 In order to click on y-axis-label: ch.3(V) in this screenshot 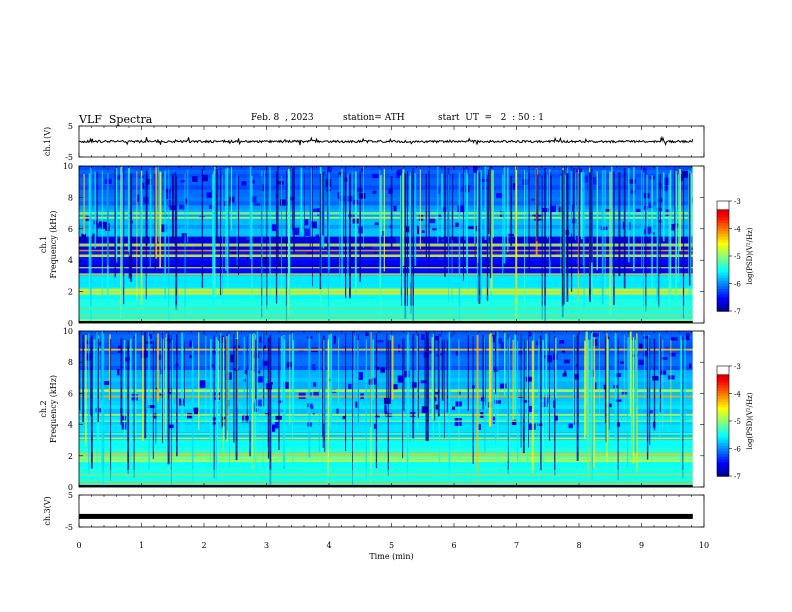, I will do `click(47, 510)`.